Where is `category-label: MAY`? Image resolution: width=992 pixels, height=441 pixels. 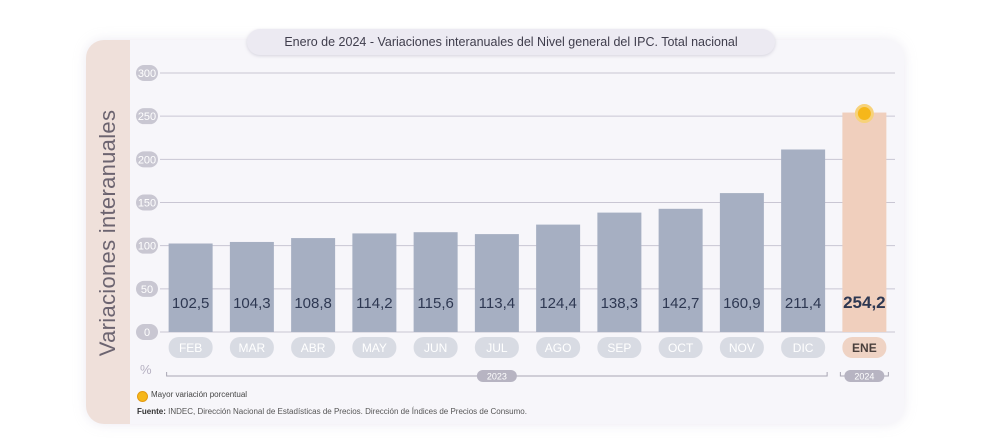 category-label: MAY is located at coordinates (374, 348).